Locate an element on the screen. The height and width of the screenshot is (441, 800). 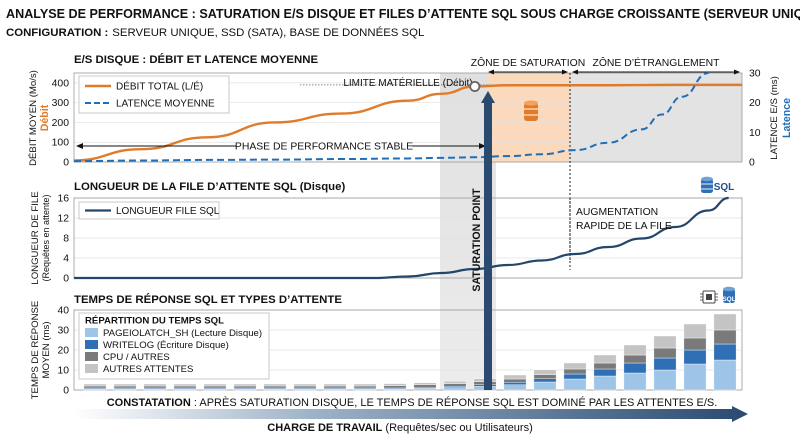
top-left-tick-label: 300 is located at coordinates (61, 103).